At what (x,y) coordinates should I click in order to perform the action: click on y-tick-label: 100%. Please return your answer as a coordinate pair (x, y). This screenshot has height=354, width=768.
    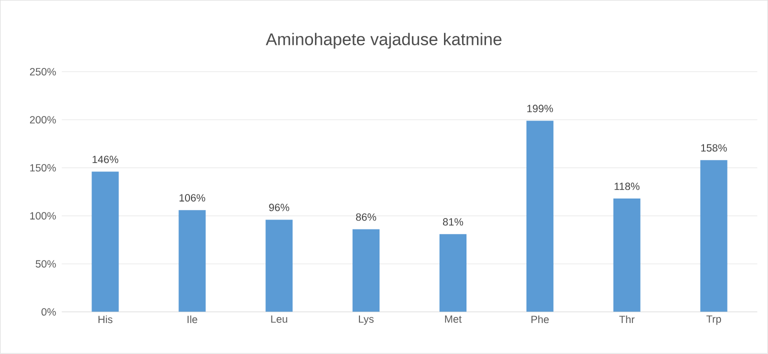
    Looking at the image, I should click on (43, 216).